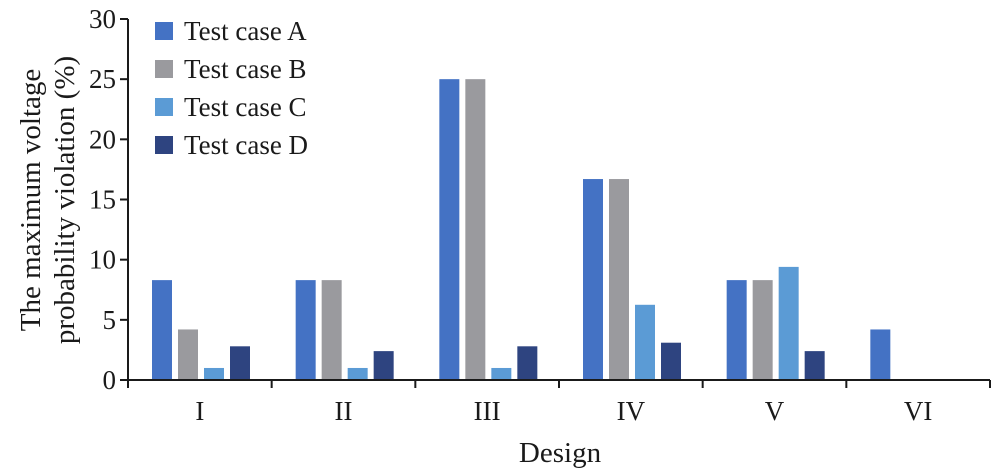 The image size is (991, 473). What do you see at coordinates (344, 411) in the screenshot?
I see `x-tick-label: II` at bounding box center [344, 411].